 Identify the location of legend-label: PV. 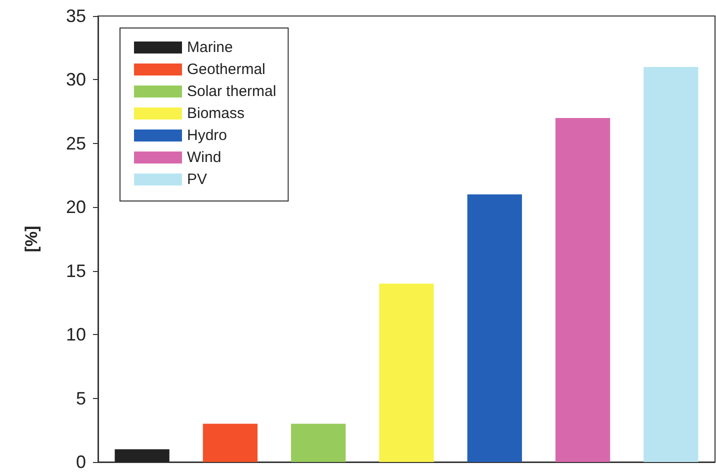
(197, 179).